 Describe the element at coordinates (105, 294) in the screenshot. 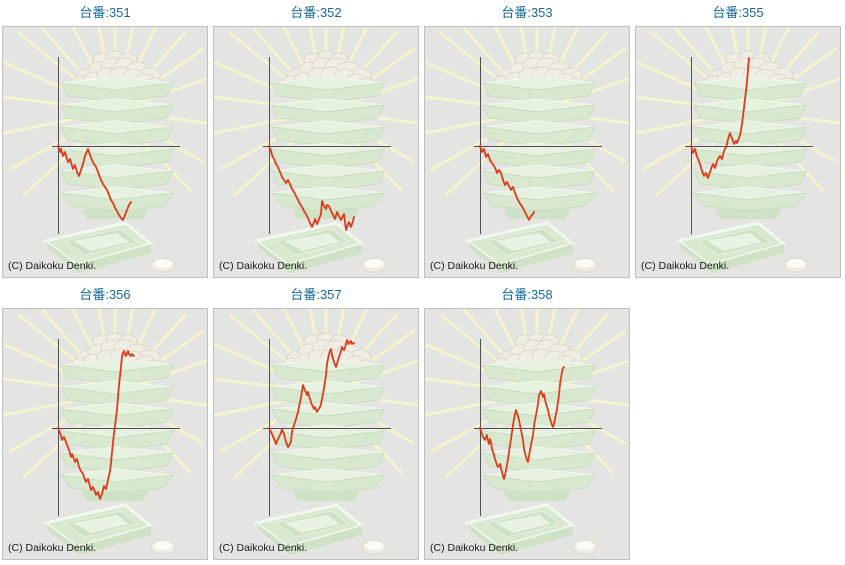

I see `machine-number-title: 台番:356` at that location.